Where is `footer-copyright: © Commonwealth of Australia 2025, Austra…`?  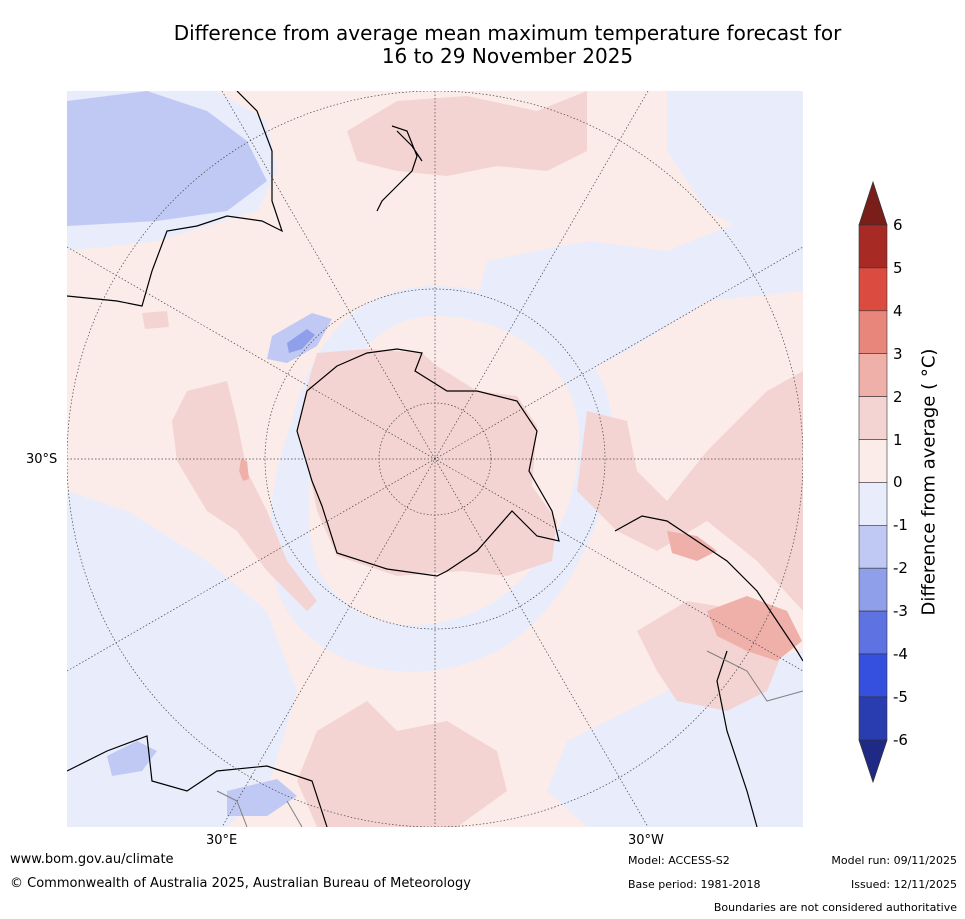
footer-copyright: © Commonwealth of Australia 2025, Austra… is located at coordinates (240, 883).